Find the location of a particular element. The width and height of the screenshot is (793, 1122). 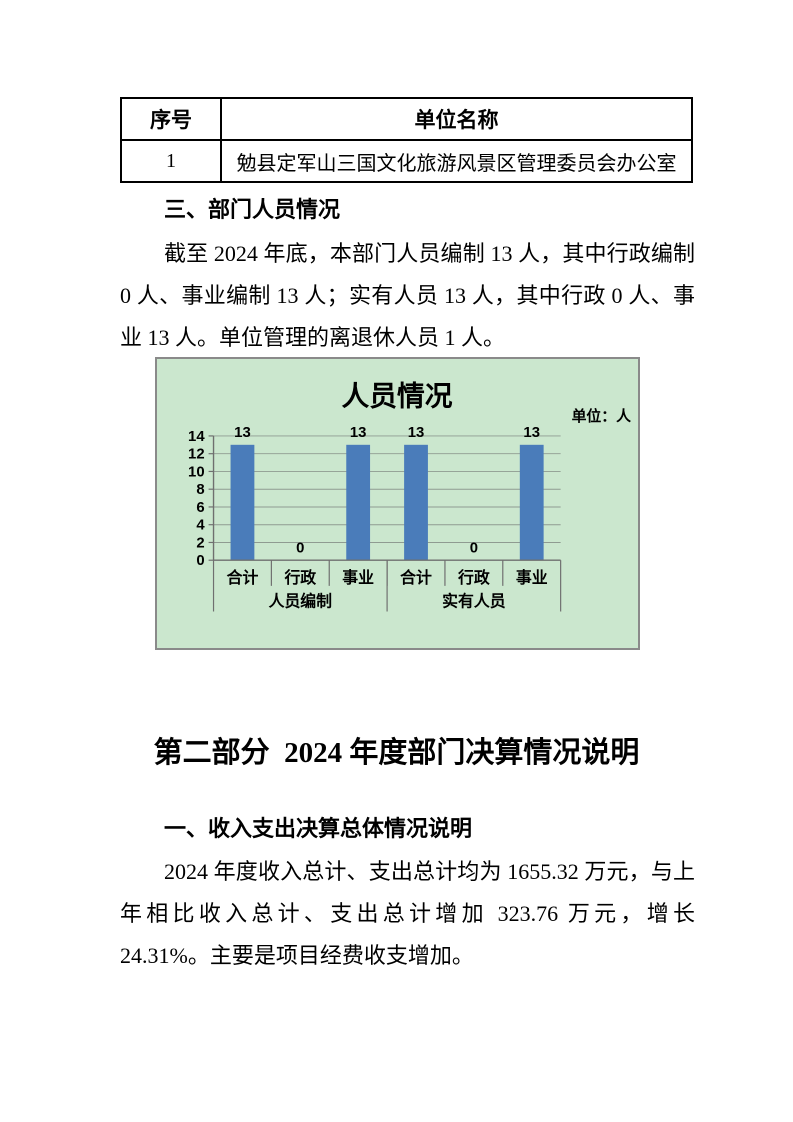

chart-title: 人员情况 is located at coordinates (396, 395).